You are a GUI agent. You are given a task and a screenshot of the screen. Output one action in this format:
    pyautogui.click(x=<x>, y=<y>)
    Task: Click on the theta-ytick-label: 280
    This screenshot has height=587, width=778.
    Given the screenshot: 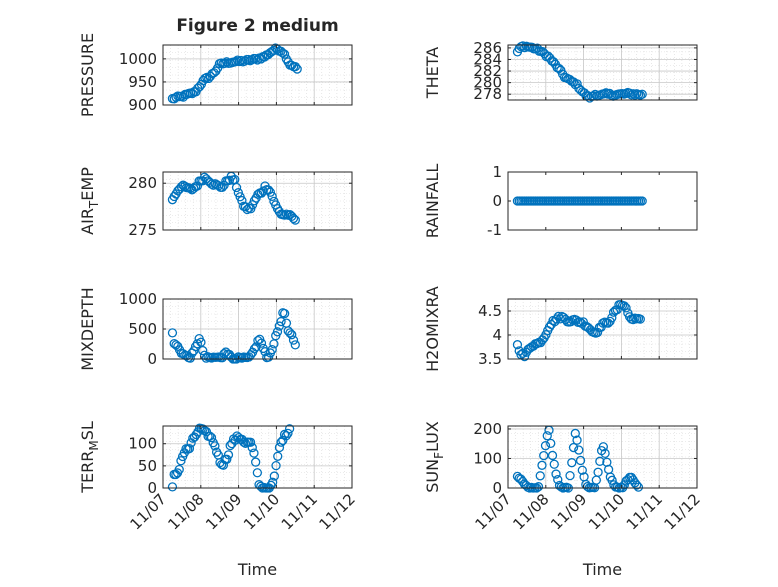 What is the action you would take?
    pyautogui.click(x=487, y=83)
    